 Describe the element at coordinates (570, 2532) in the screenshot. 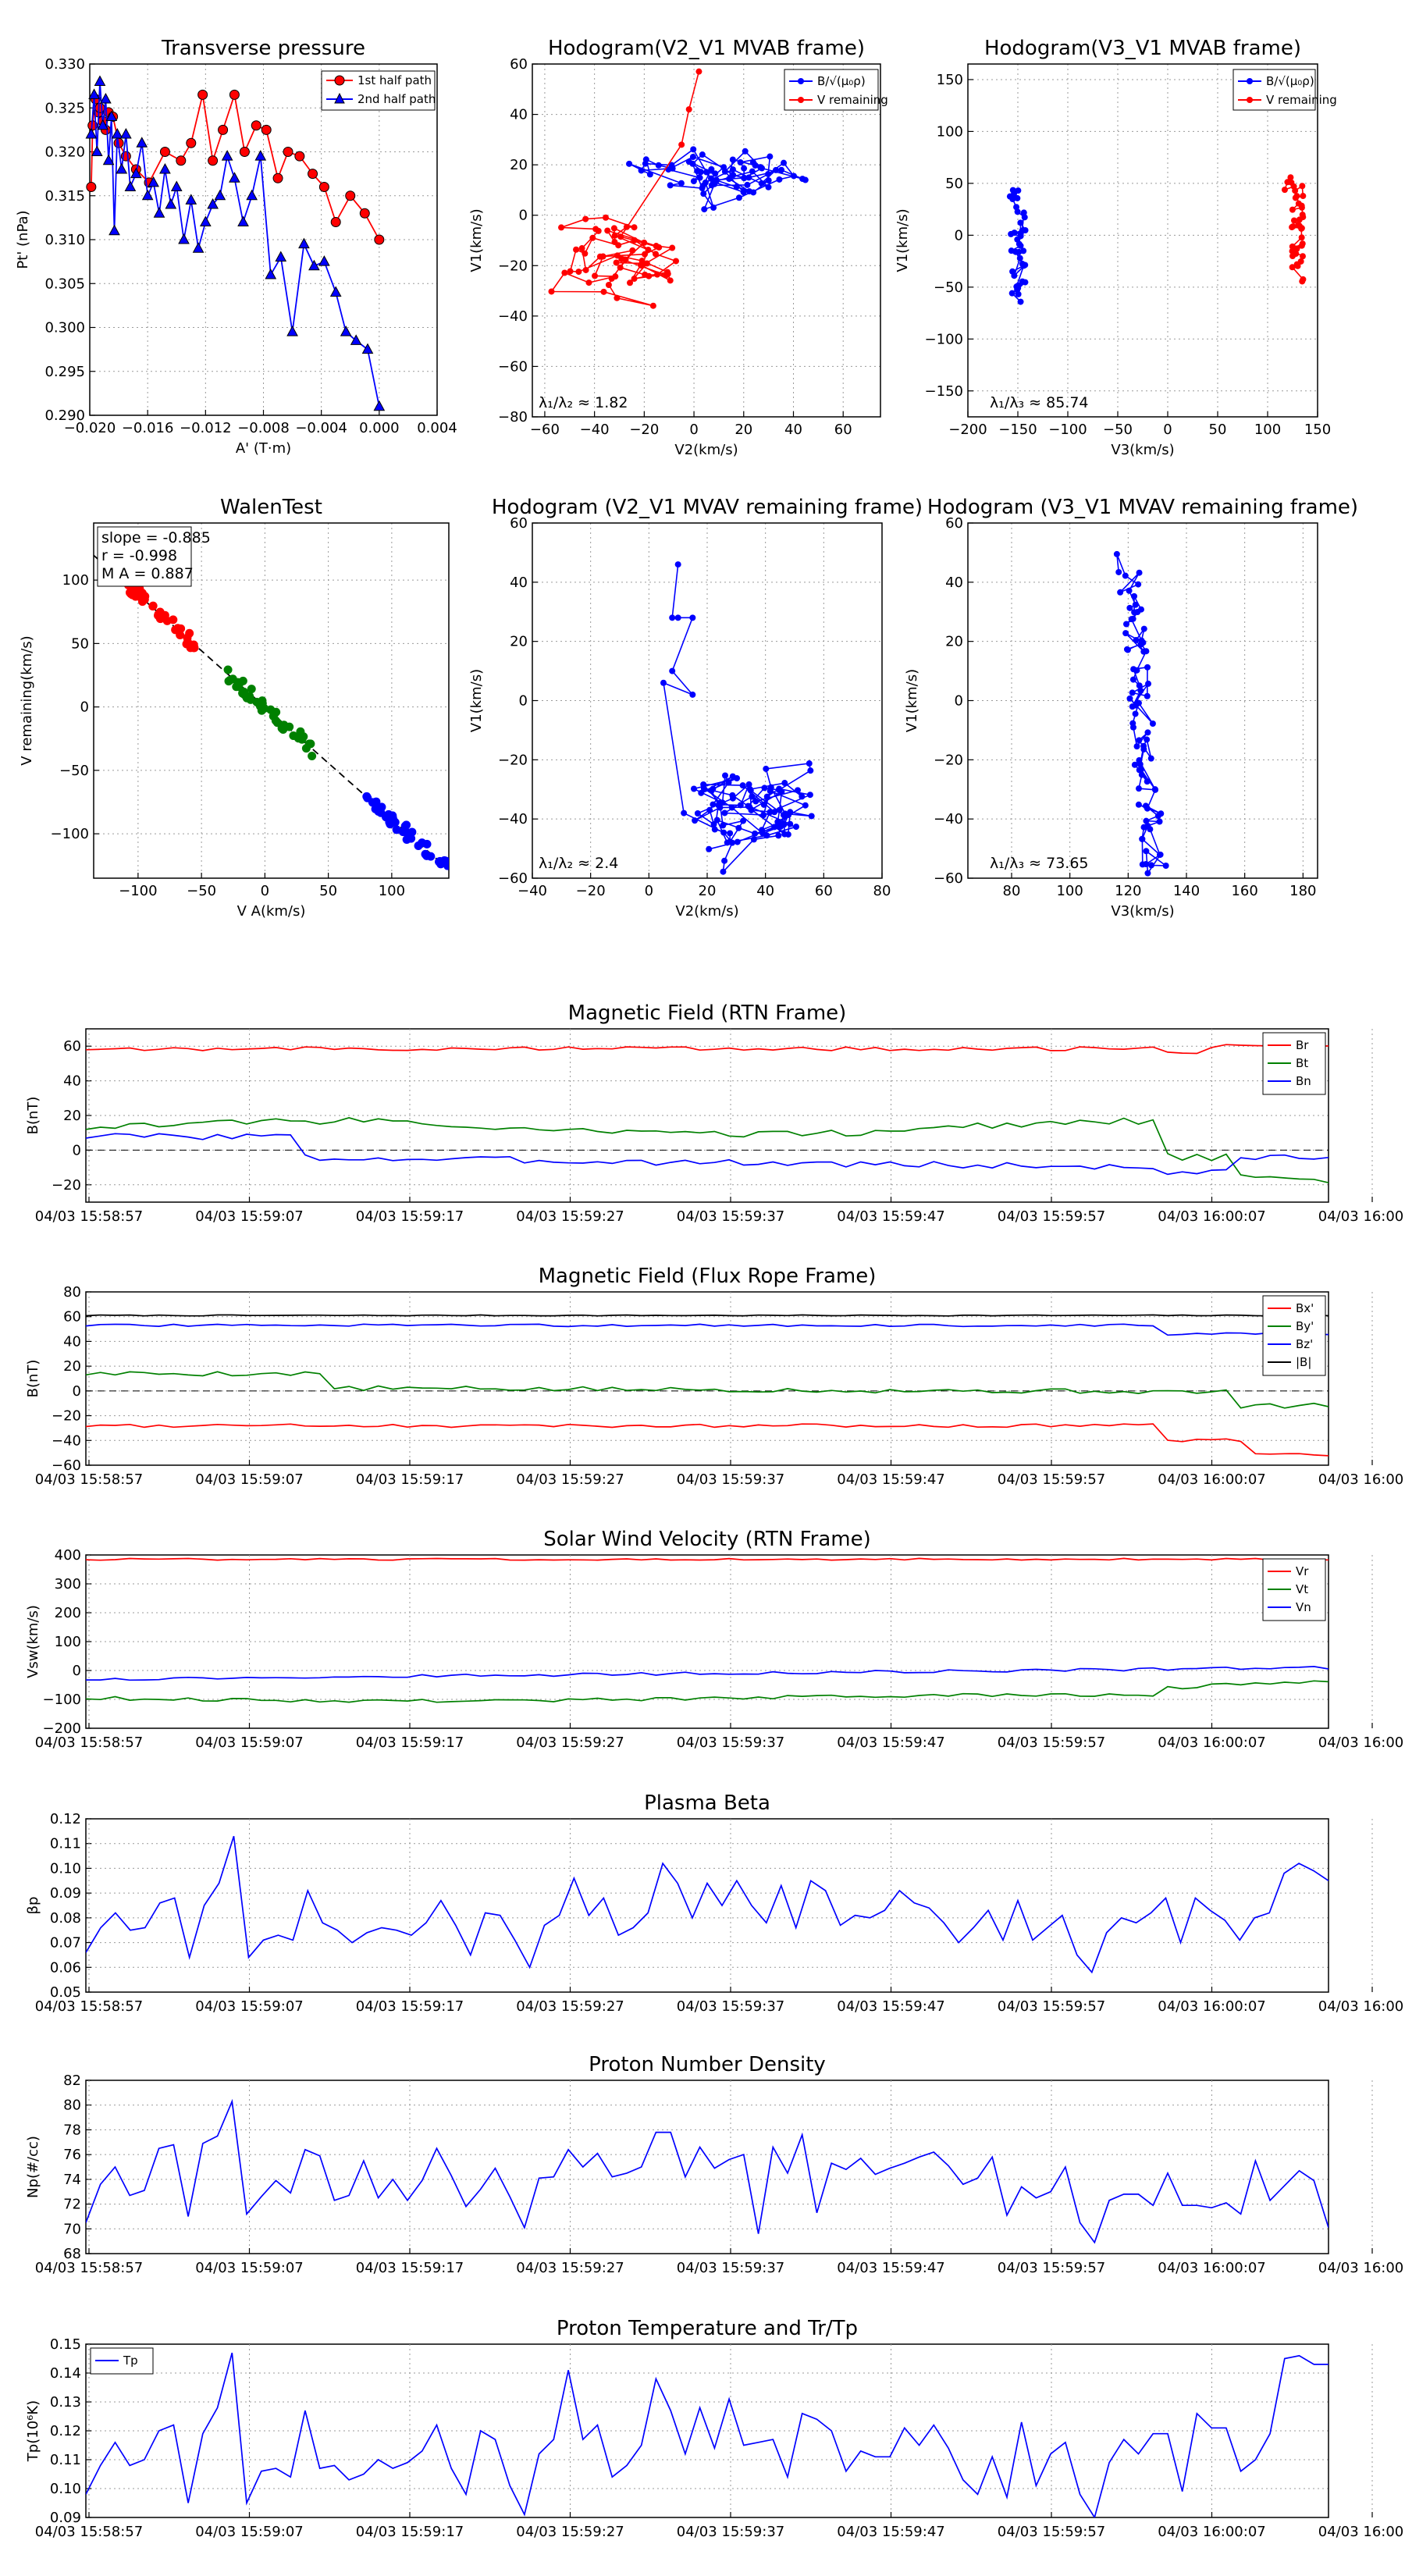

I see `time-tick-label: 04/03 15:59:27` at that location.